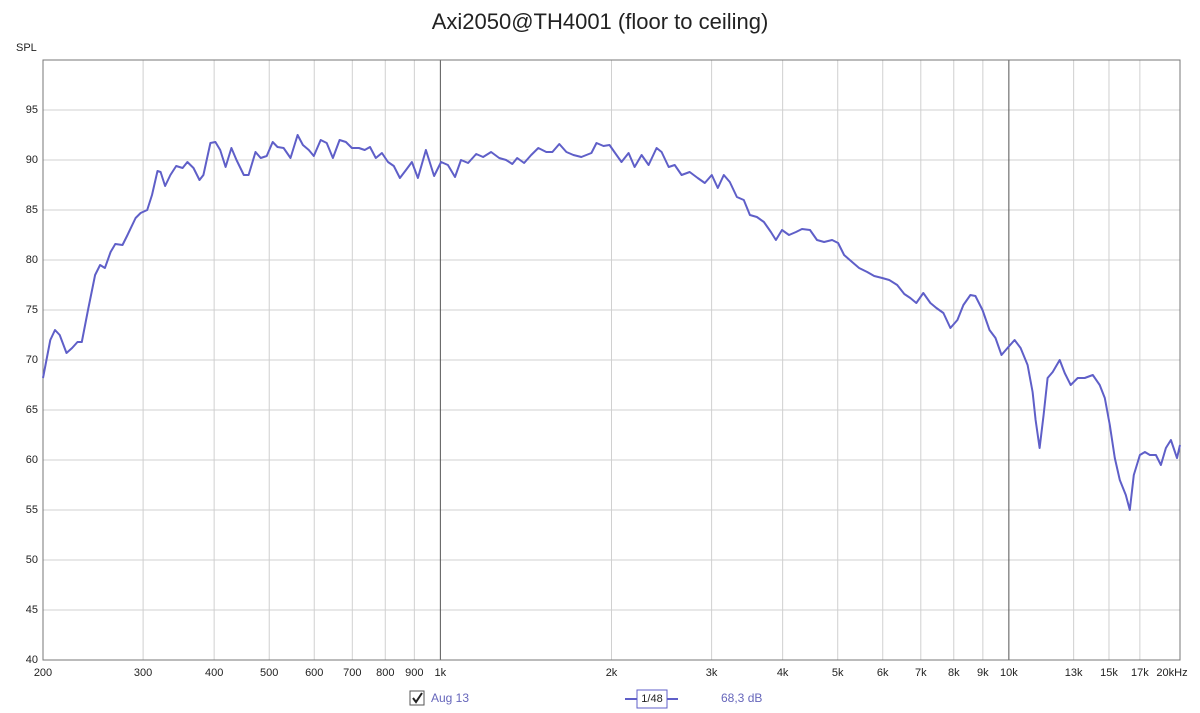 Image resolution: width=1200 pixels, height=713 pixels. Describe the element at coordinates (32, 310) in the screenshot. I see `y-tick-label: 75` at that location.